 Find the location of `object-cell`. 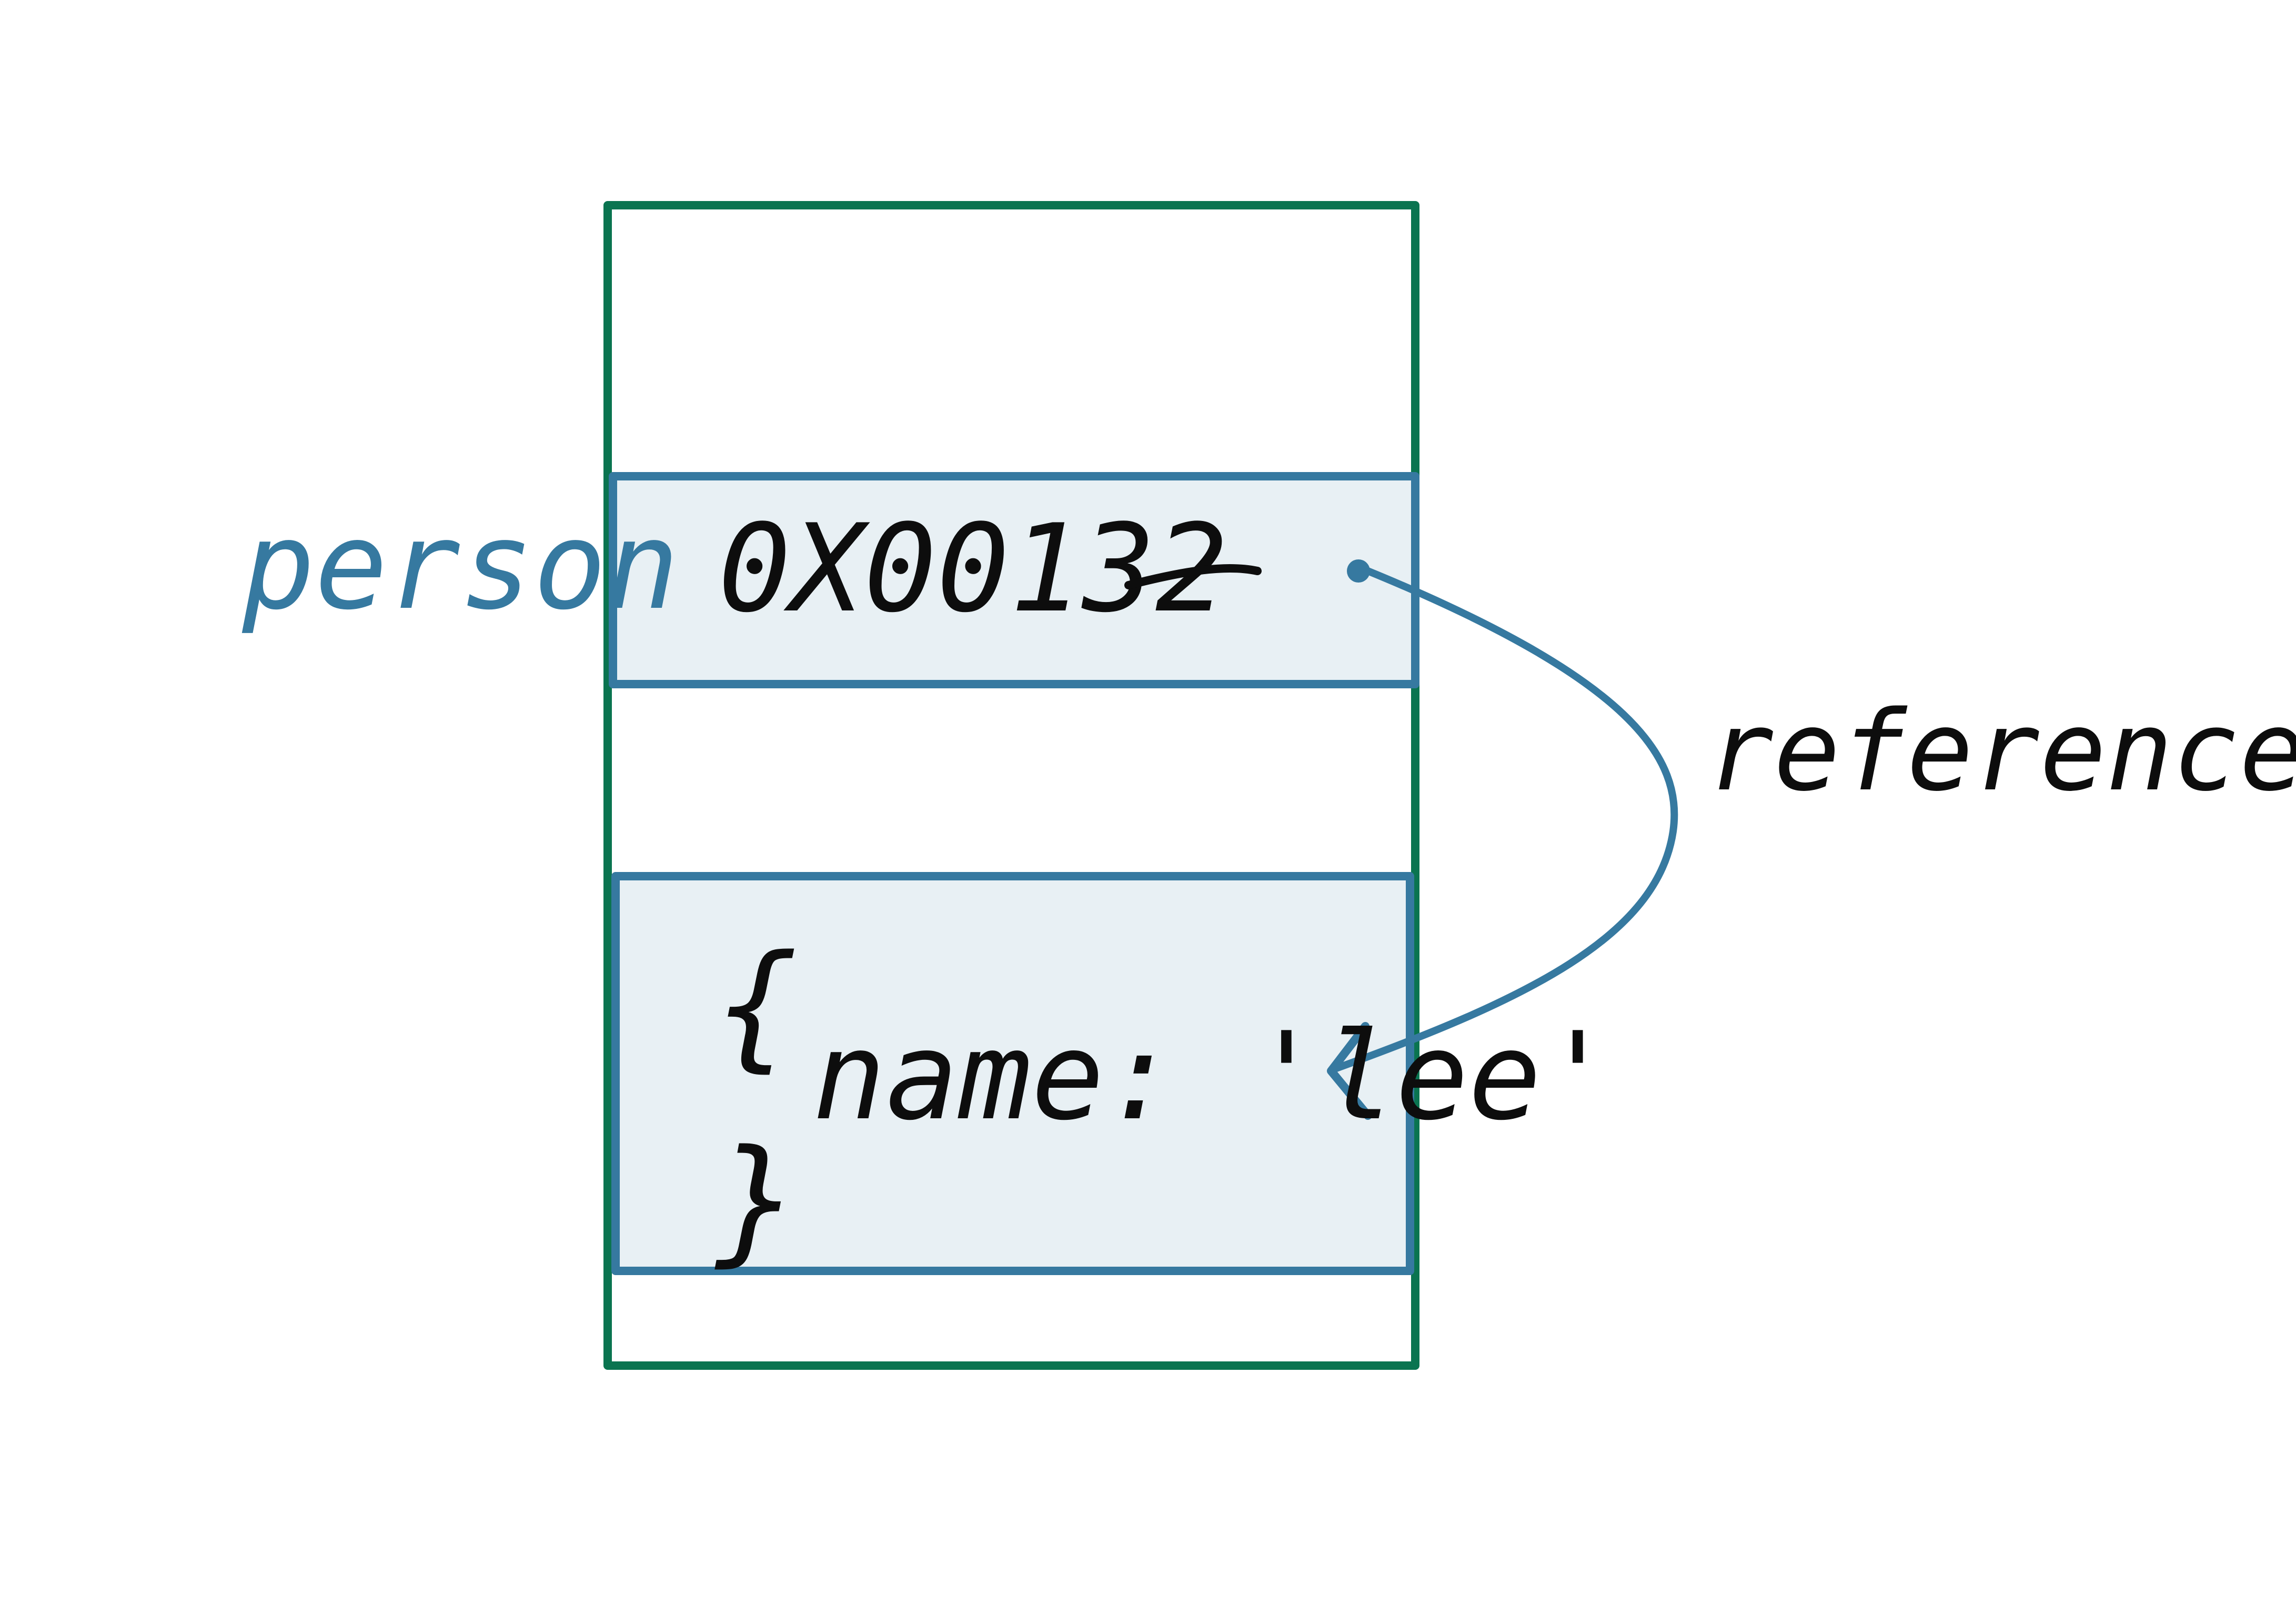

object-cell is located at coordinates (1012, 1073).